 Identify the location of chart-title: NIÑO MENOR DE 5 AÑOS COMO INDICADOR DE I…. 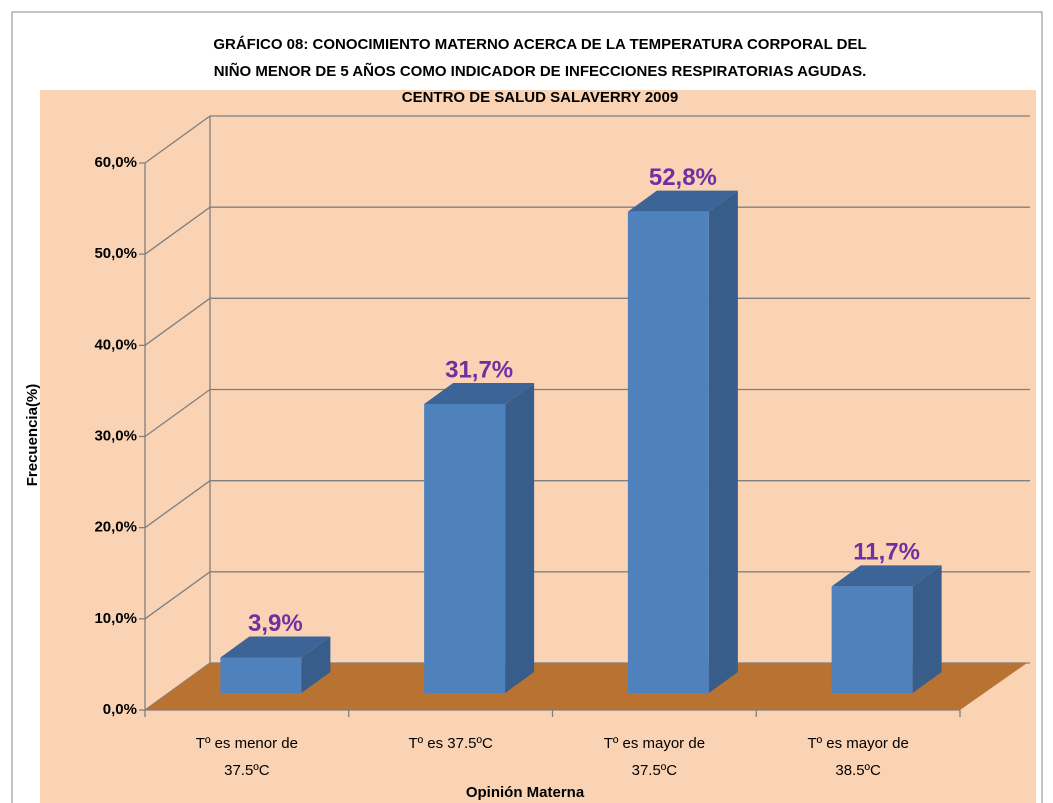
(540, 71).